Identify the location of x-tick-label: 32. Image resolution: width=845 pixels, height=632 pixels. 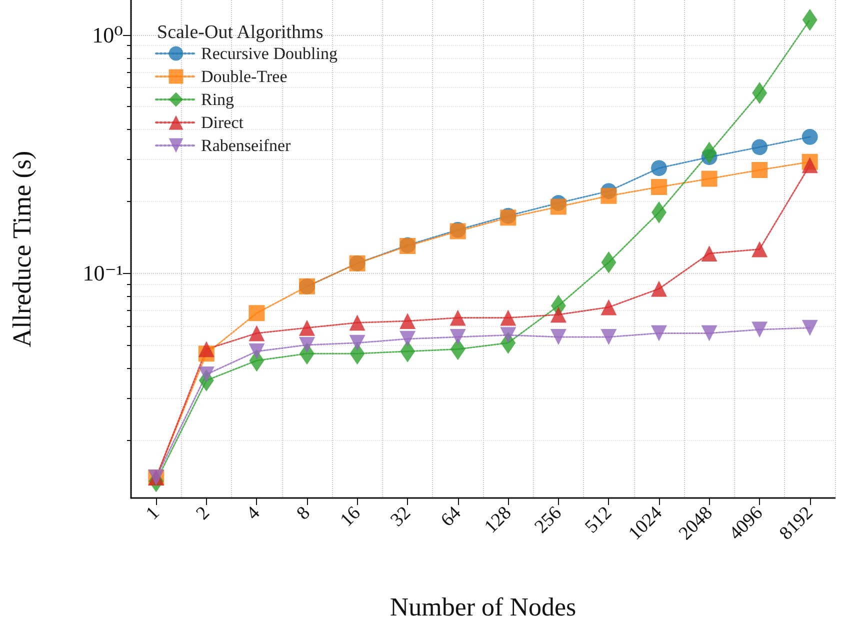
(400, 516).